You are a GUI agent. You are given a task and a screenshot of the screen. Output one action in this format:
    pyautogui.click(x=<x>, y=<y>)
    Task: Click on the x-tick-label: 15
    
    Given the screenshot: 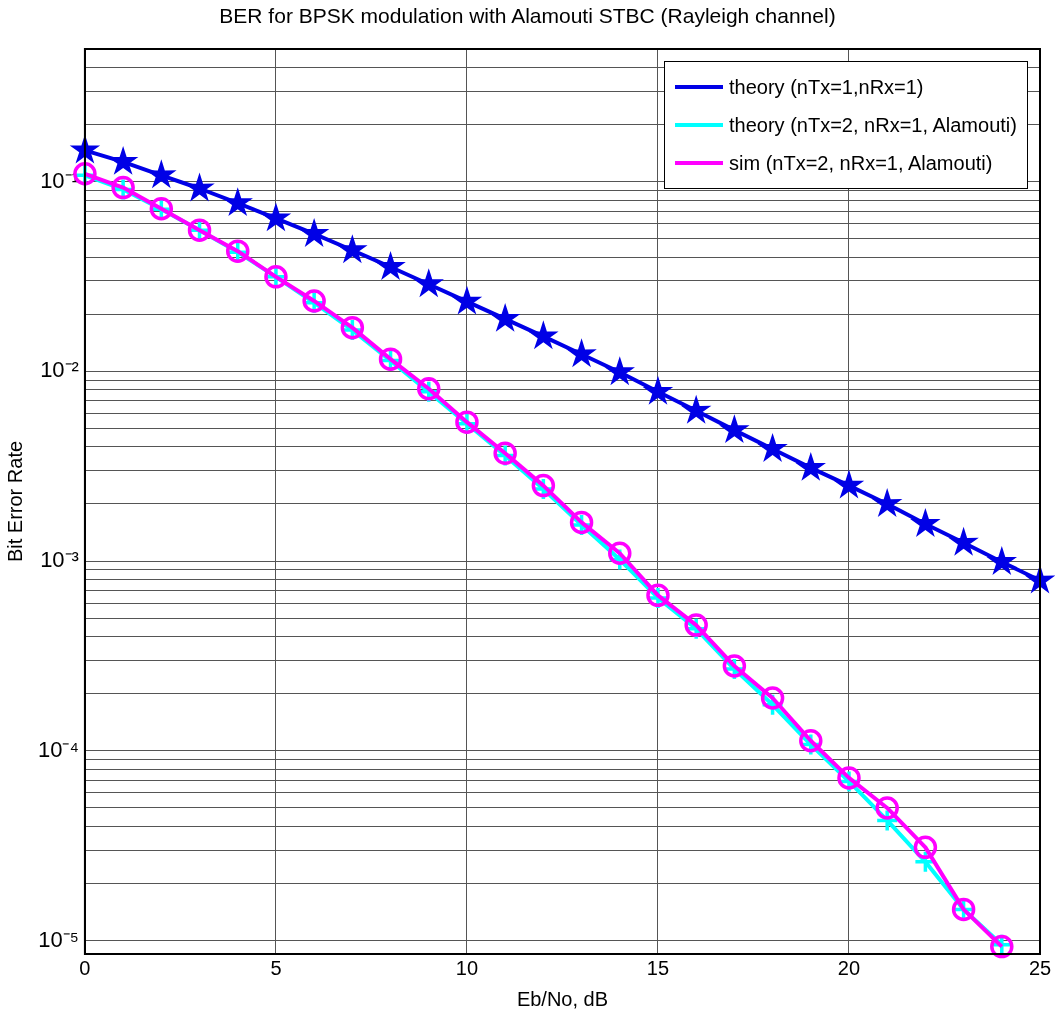 What is the action you would take?
    pyautogui.click(x=658, y=967)
    